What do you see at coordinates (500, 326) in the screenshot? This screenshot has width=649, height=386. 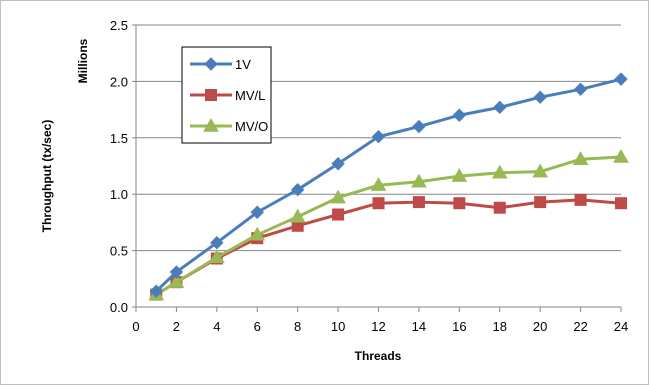 I see `x-tick-label: 18` at bounding box center [500, 326].